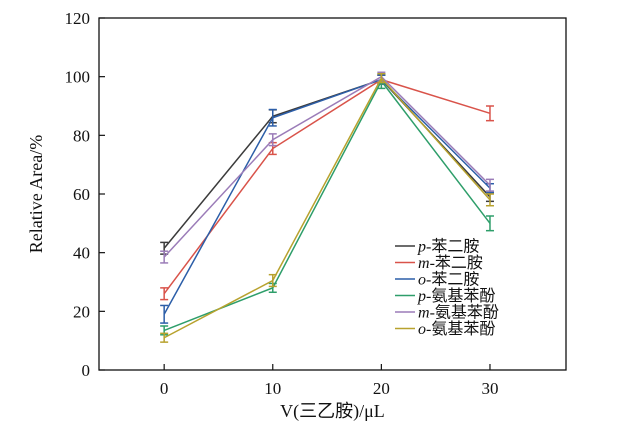 The height and width of the screenshot is (437, 619). What do you see at coordinates (456, 329) in the screenshot?
I see `legend-label: o-氨基苯酚` at bounding box center [456, 329].